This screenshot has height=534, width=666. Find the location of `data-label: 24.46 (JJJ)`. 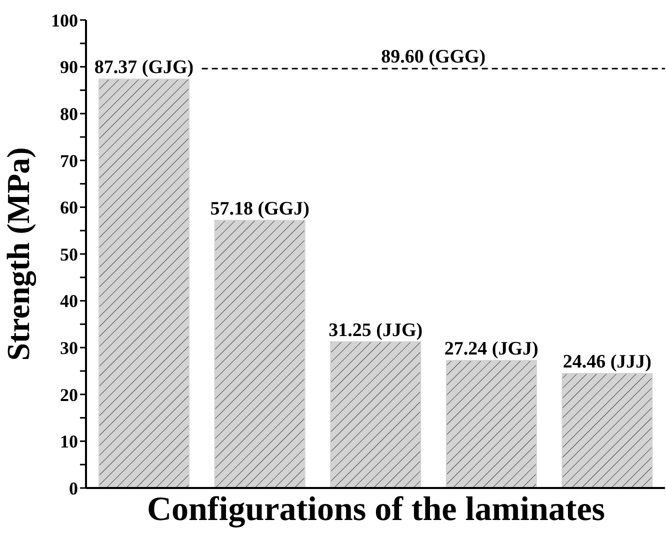

data-label: 24.46 (JJJ) is located at coordinates (607, 362).